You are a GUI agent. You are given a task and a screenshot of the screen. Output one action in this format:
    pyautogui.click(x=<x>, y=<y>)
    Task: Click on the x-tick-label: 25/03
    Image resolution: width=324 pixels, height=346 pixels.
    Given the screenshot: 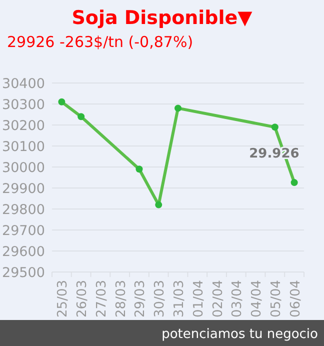 What is the action you would take?
    pyautogui.click(x=63, y=299)
    